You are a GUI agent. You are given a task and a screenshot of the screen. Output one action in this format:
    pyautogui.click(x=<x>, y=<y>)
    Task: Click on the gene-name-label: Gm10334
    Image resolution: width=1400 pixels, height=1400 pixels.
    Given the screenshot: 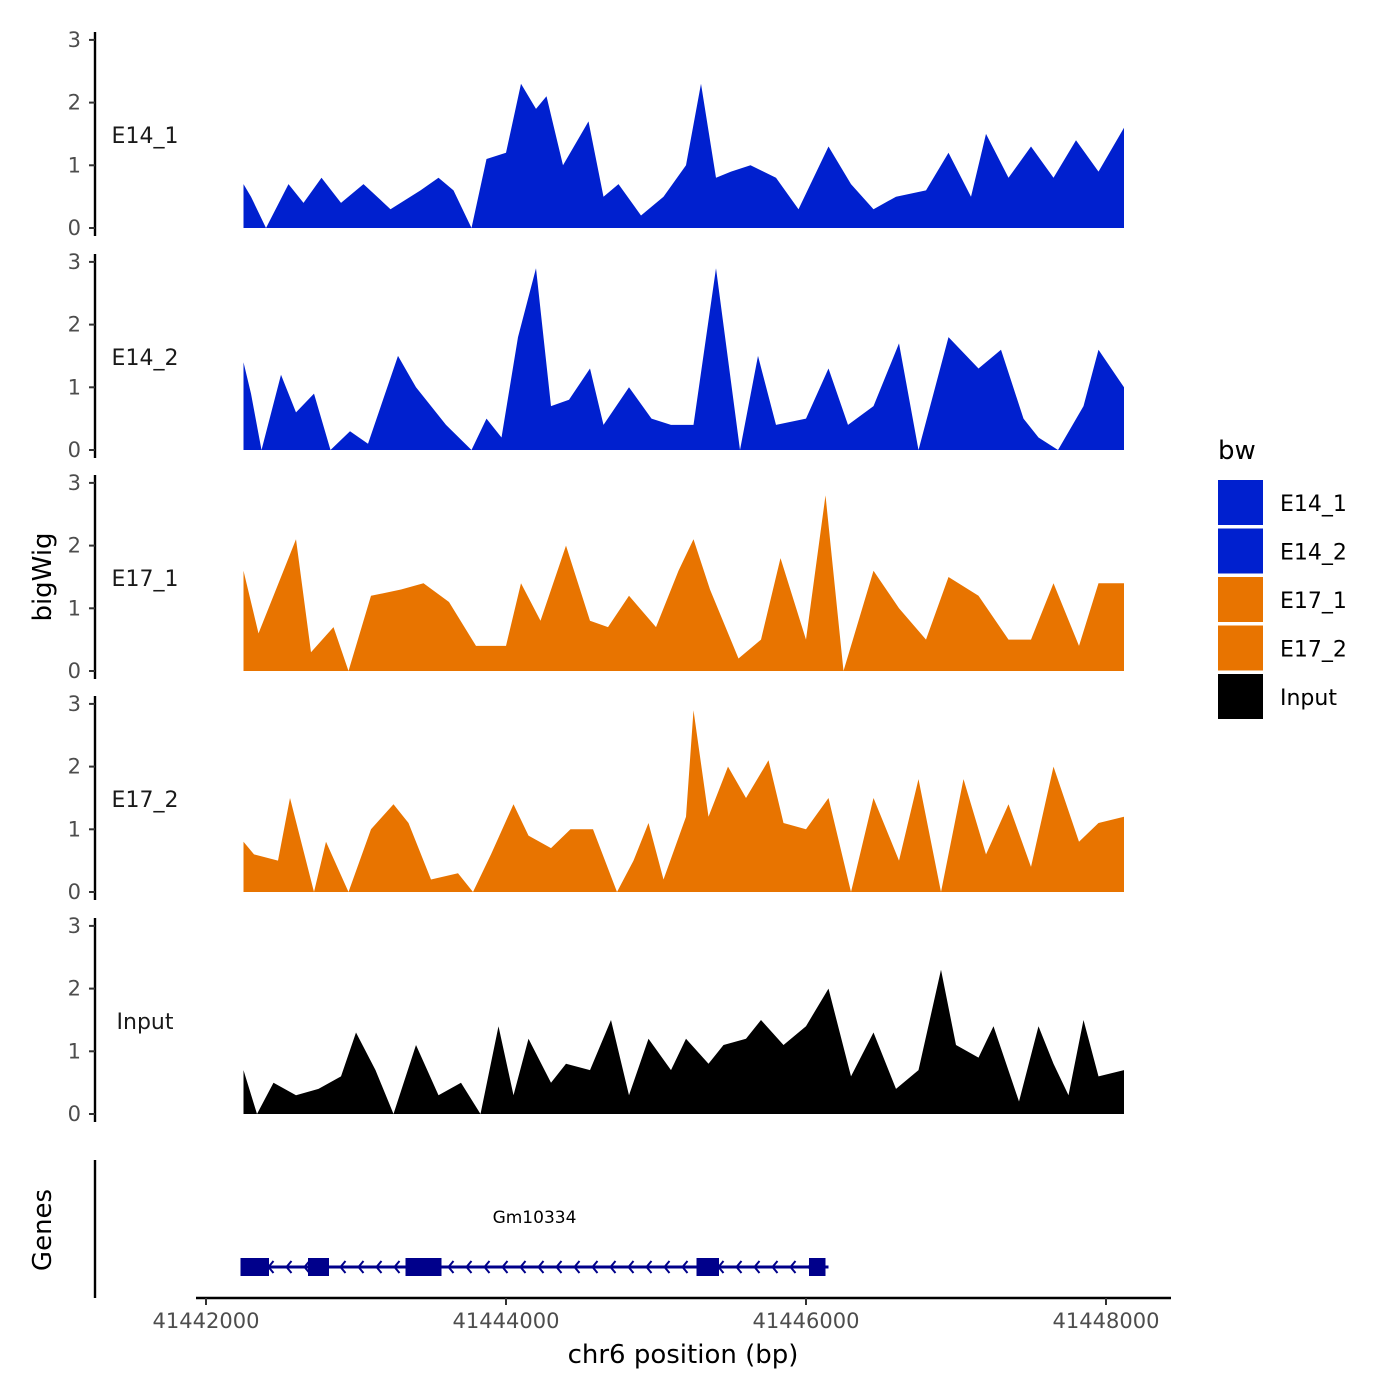 What is the action you would take?
    pyautogui.click(x=535, y=1218)
    